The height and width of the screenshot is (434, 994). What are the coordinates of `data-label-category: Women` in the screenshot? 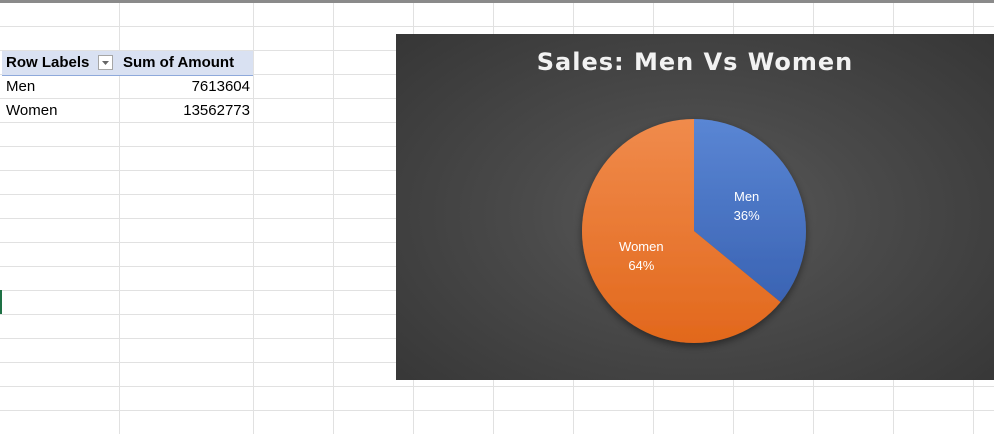 It's located at (641, 246).